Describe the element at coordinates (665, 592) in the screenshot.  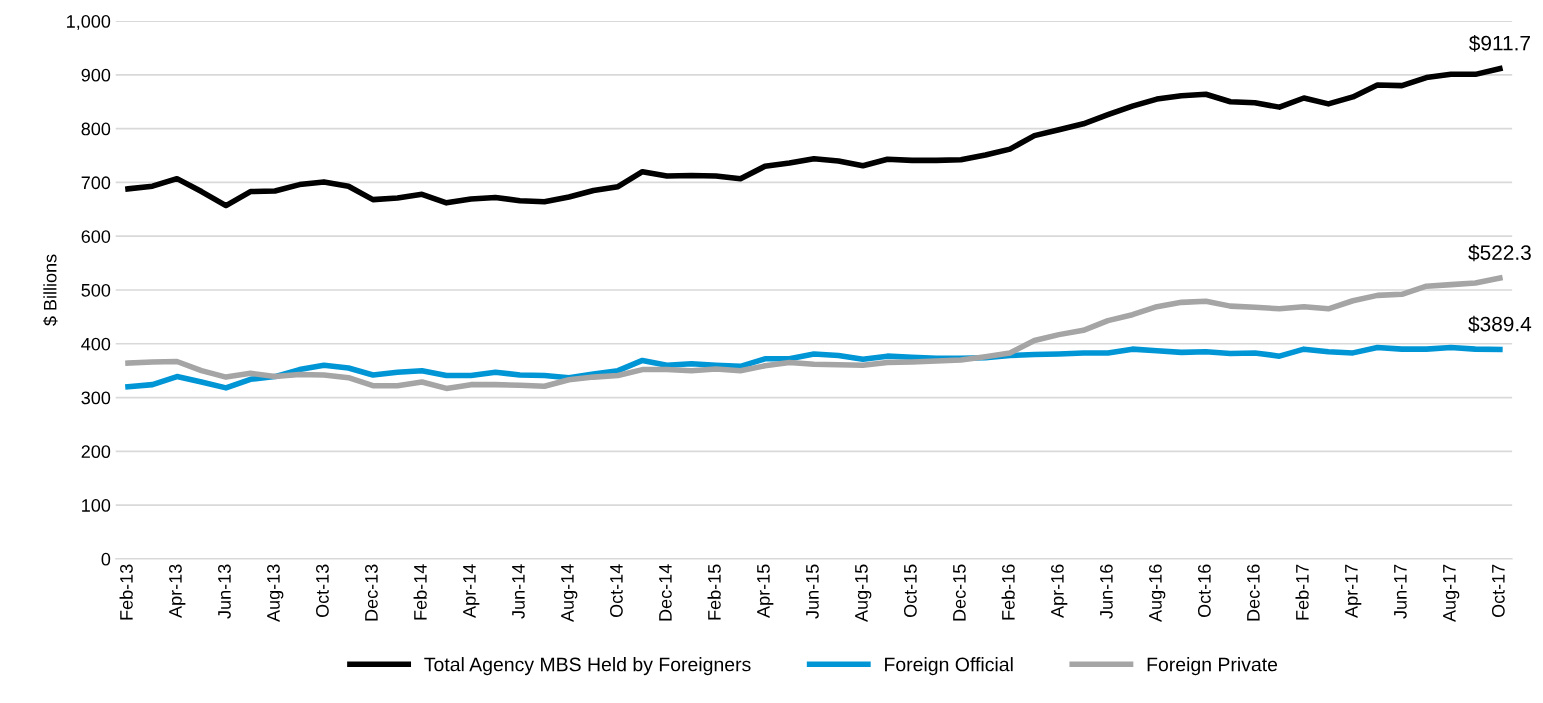
I see `x-tick-label: Dec-14` at that location.